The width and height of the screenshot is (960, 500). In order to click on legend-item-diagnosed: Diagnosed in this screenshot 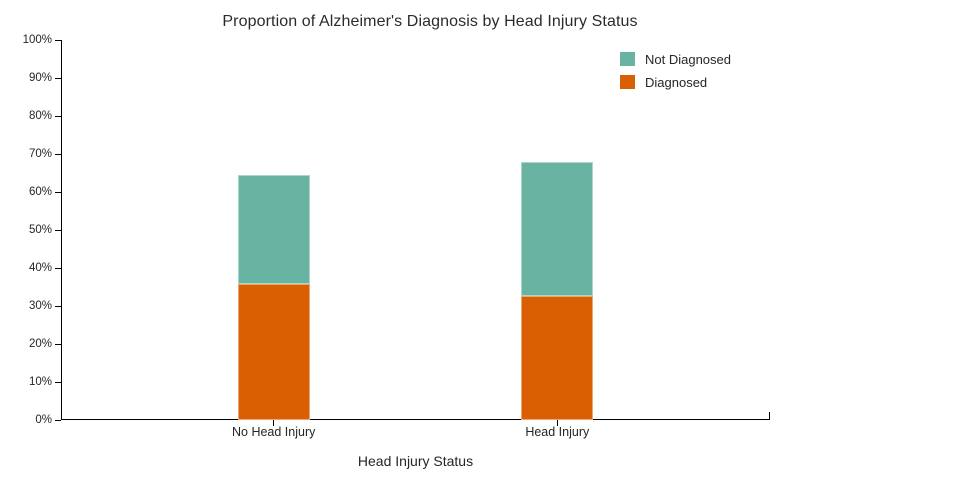, I will do `click(675, 82)`.